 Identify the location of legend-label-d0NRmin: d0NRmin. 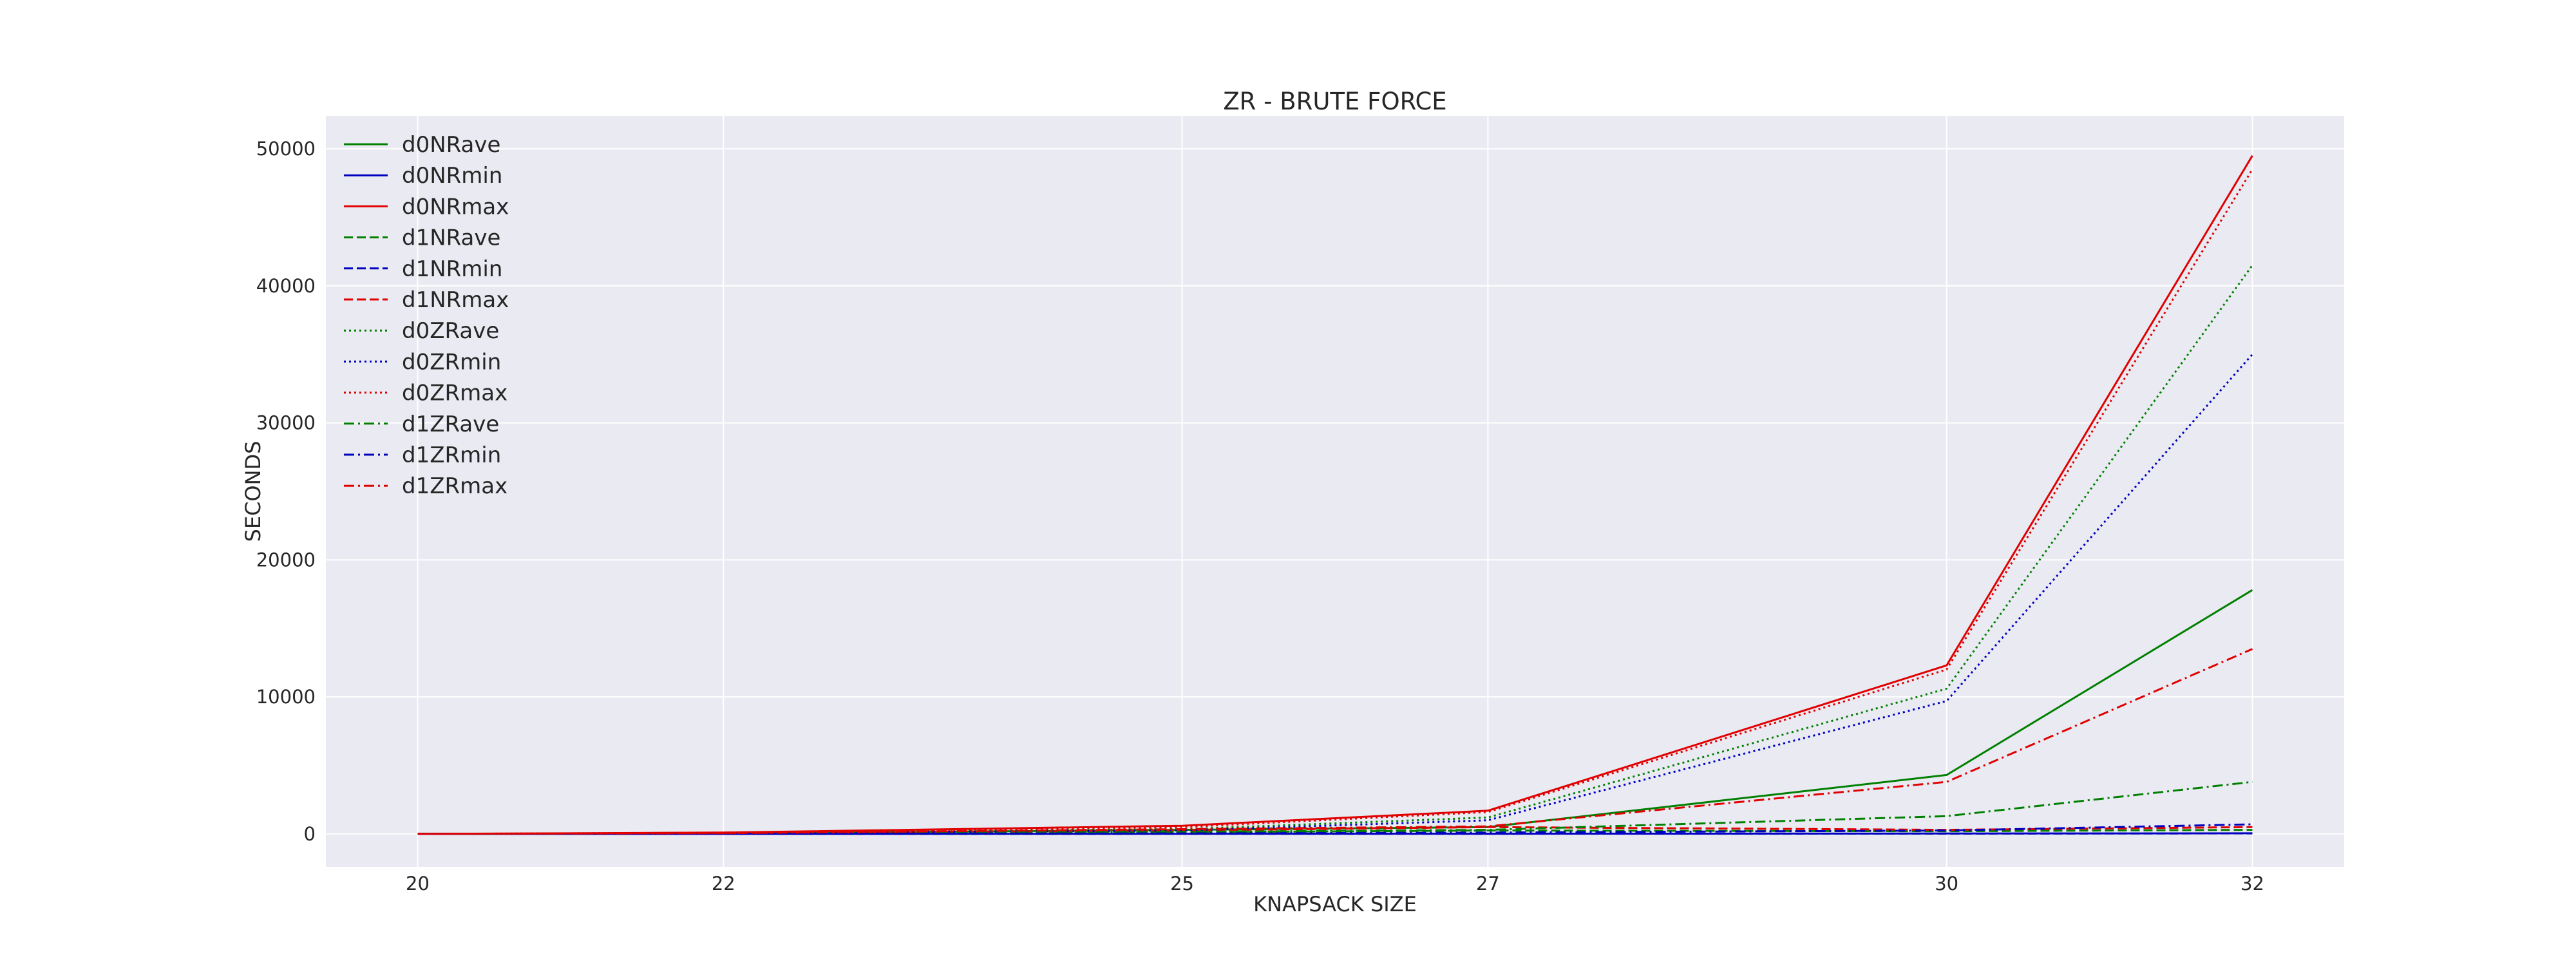
(452, 176).